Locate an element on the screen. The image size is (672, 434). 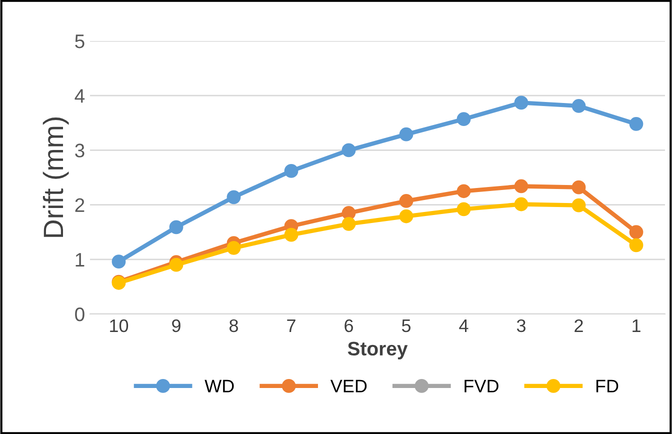
x-tick-label: 9 is located at coordinates (176, 325).